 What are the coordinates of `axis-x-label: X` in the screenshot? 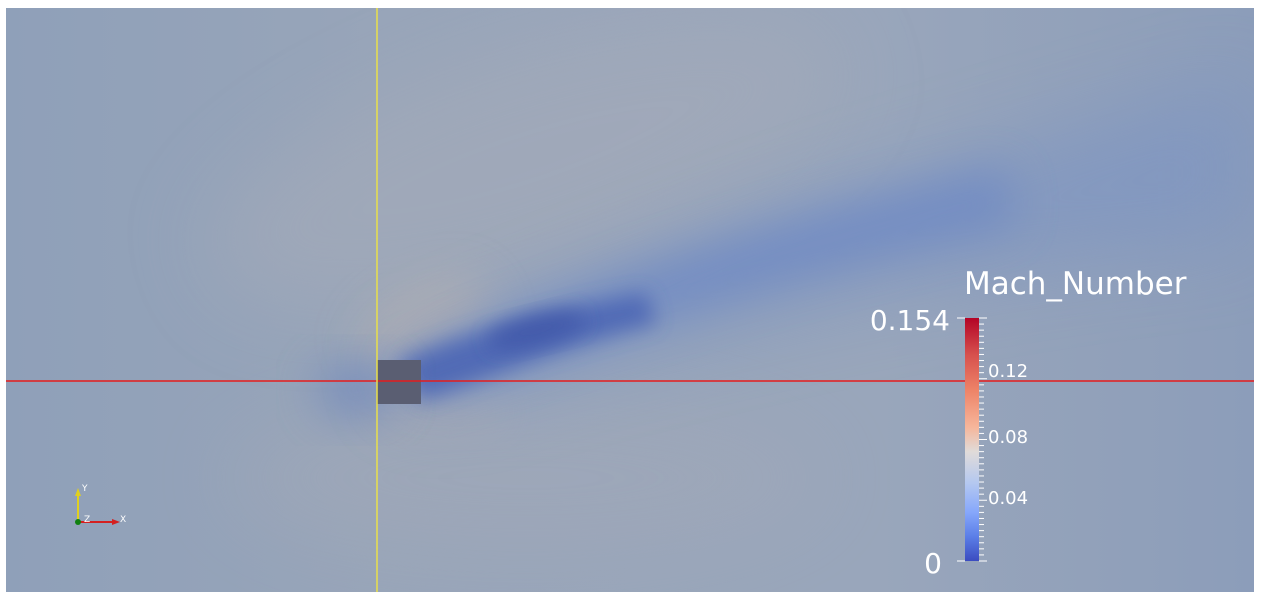 It's located at (123, 520).